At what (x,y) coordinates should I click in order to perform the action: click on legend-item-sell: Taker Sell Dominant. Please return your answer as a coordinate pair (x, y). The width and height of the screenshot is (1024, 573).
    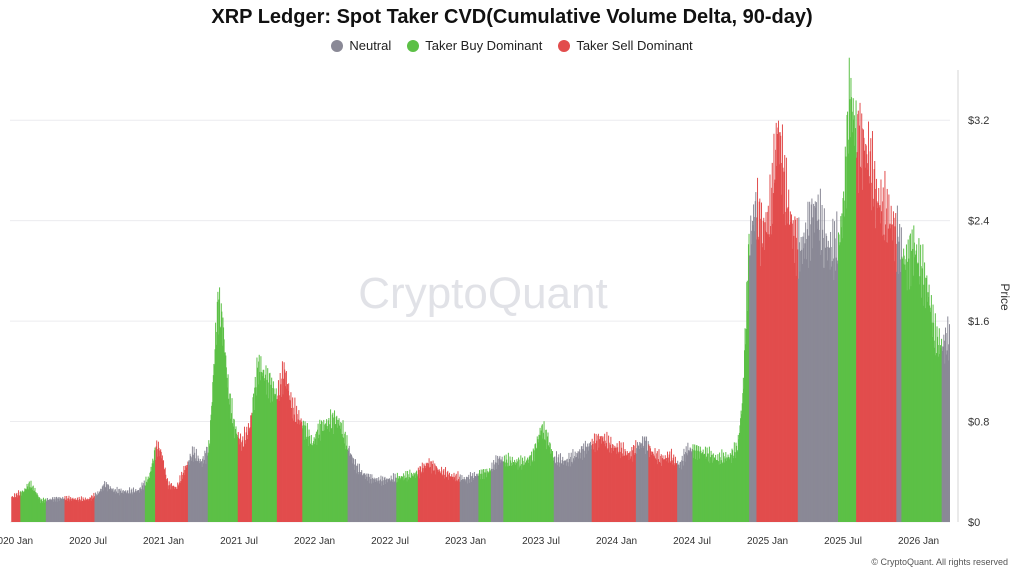
    Looking at the image, I should click on (625, 45).